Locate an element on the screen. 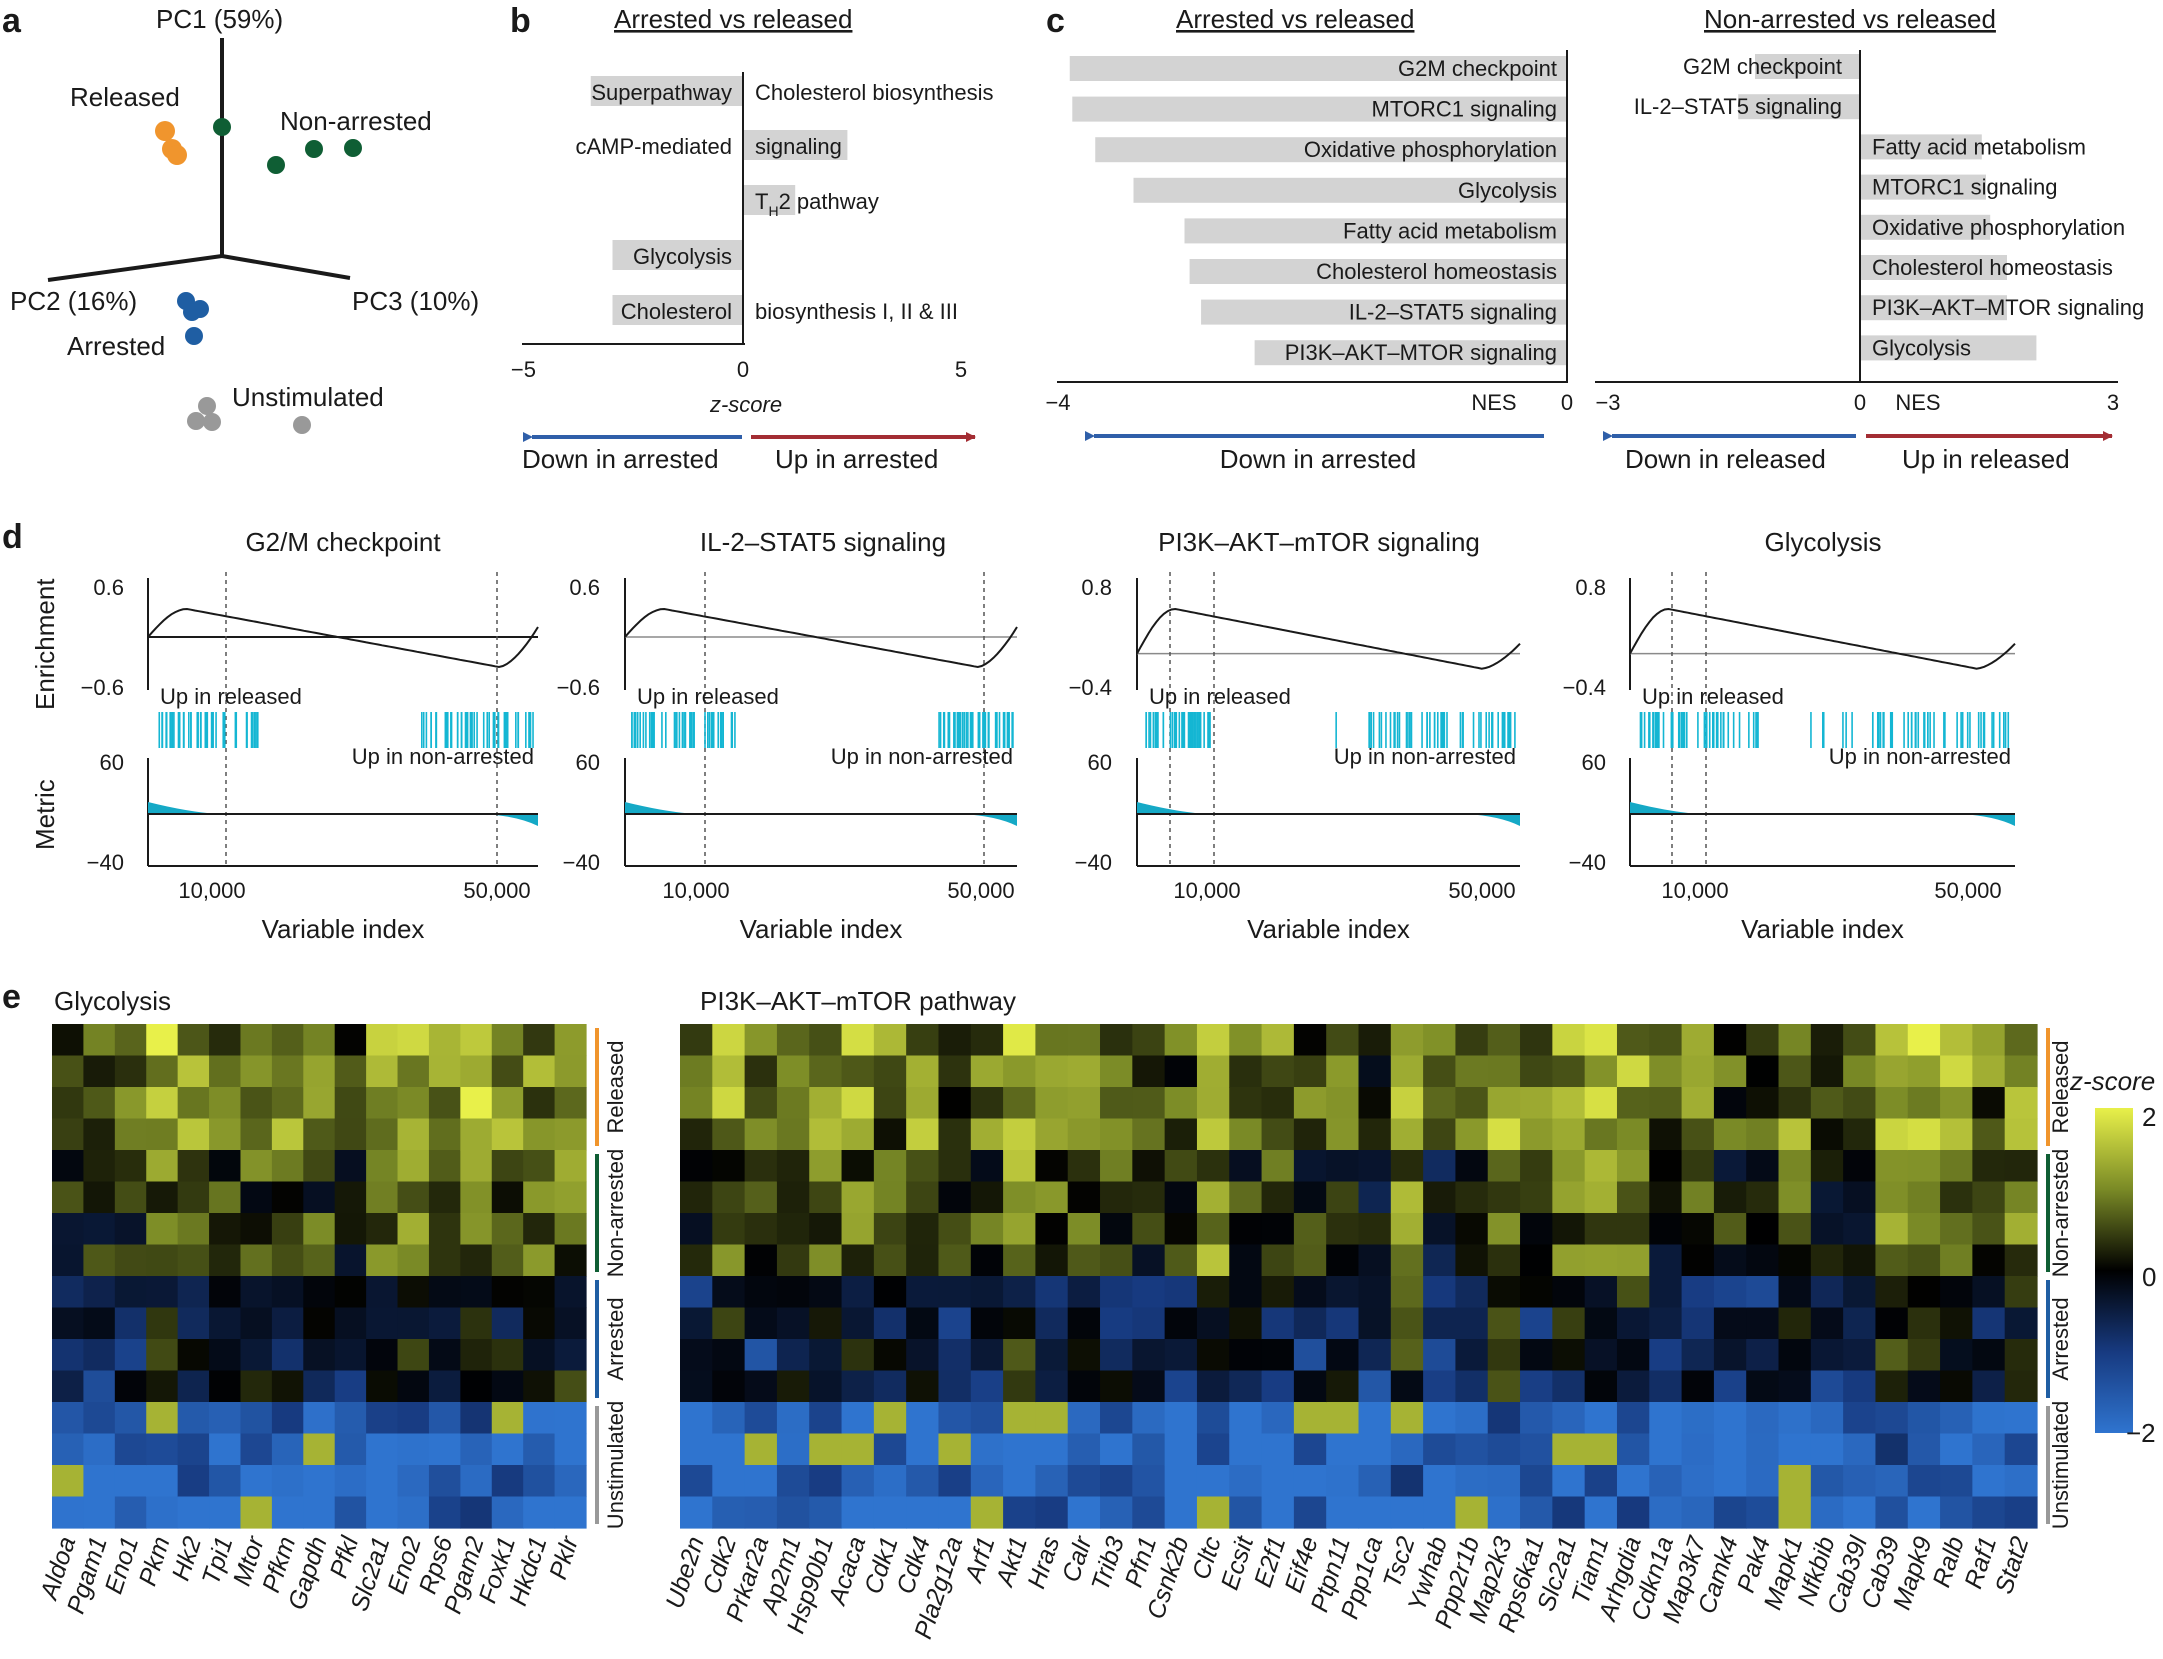  panel-c-left-arrow-label: Down in arrested is located at coordinates (1318, 459).